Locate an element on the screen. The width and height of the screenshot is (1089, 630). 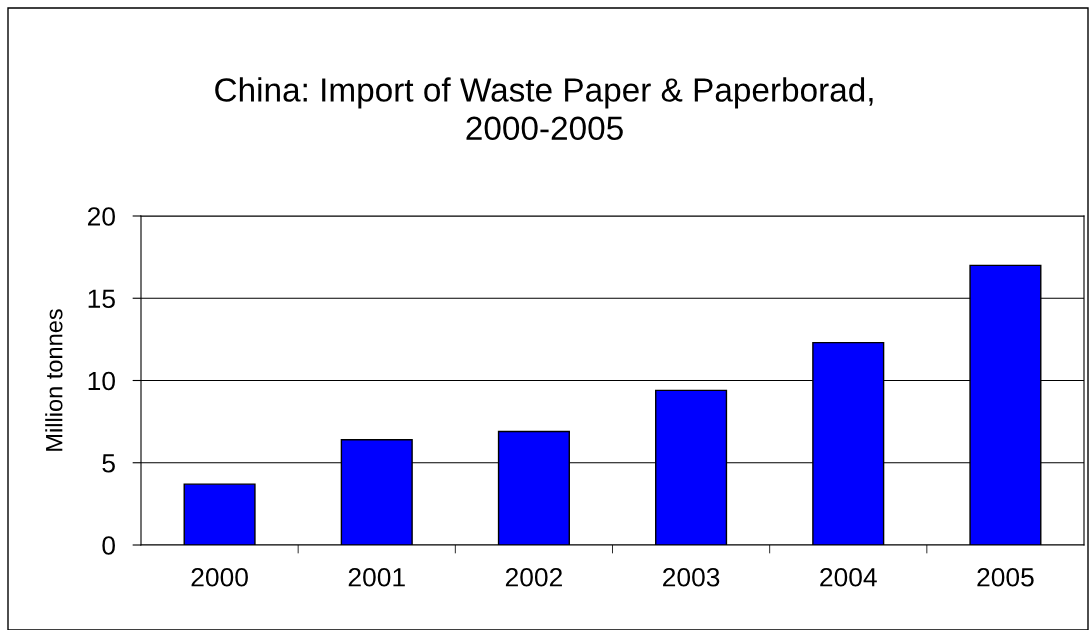
x-tick-label: 2005 is located at coordinates (1005, 577).